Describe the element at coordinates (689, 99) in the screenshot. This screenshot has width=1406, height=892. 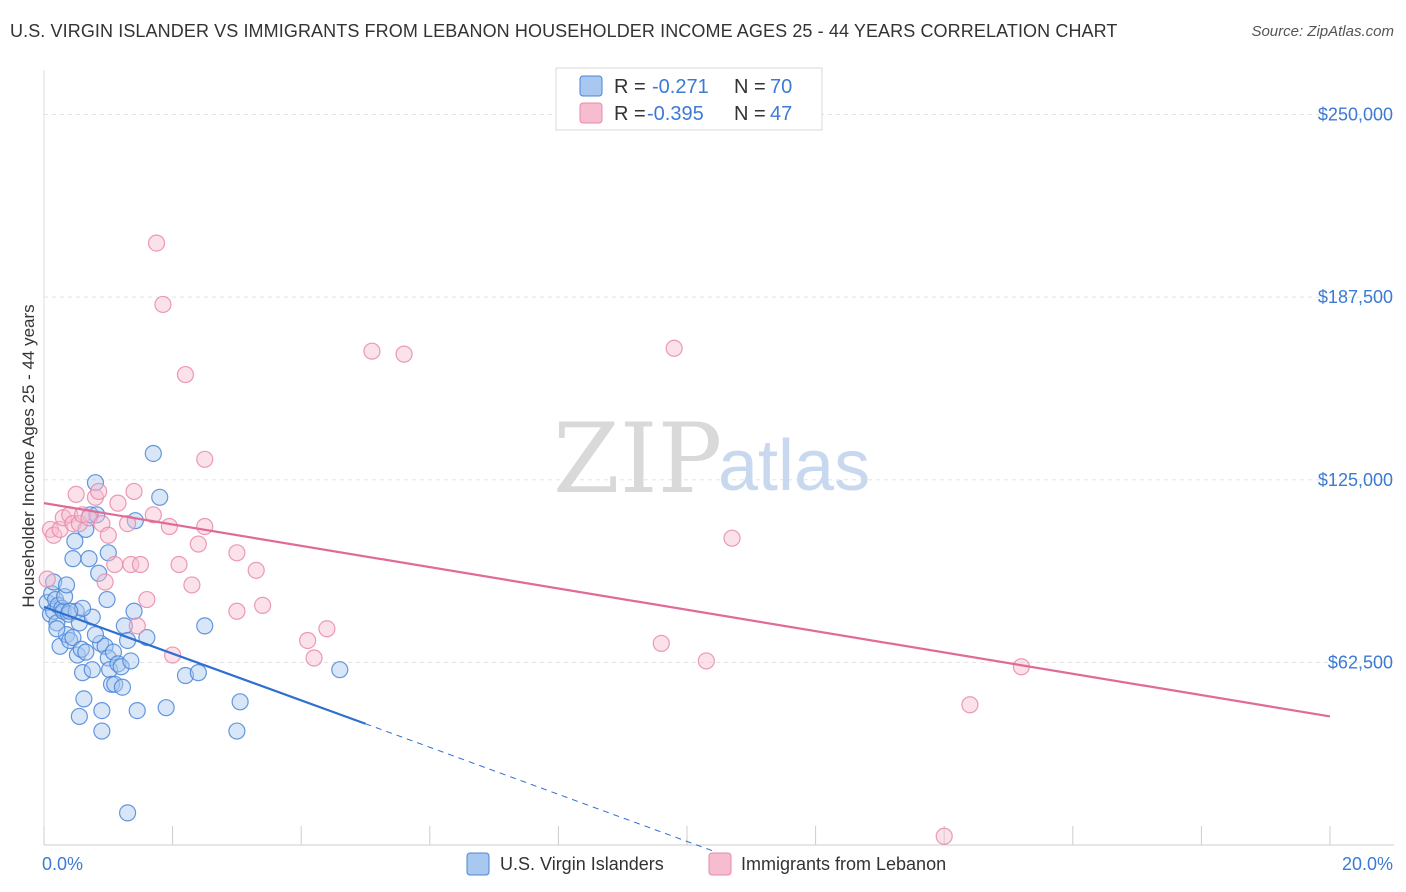
I see `stats-legend: R = -0.271 N = 70 R = -0.395 N = 47` at that location.